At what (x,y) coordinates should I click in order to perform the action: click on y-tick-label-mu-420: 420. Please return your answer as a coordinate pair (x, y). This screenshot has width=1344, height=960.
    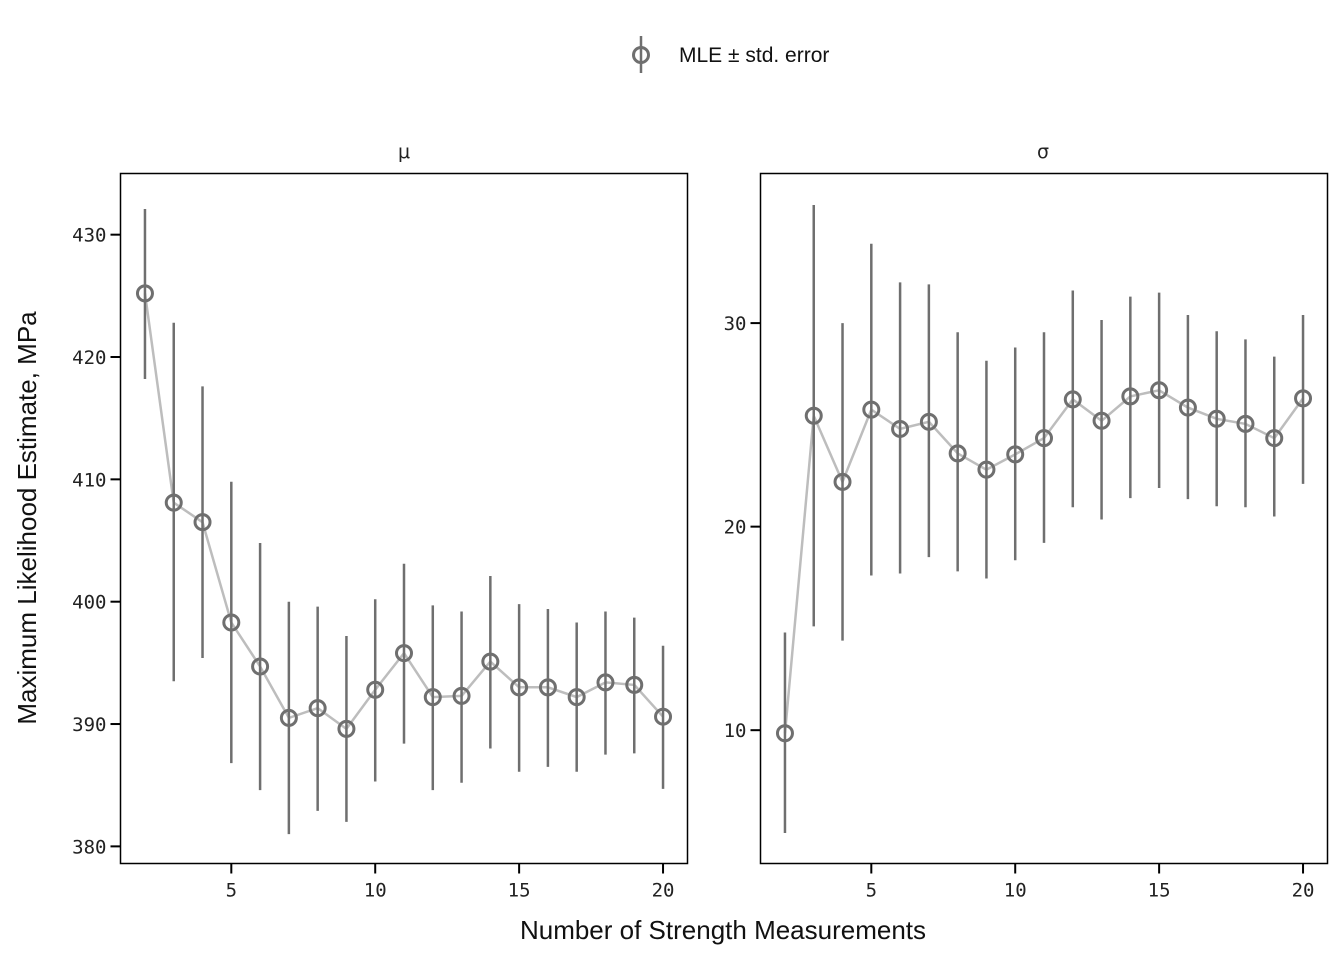
    Looking at the image, I should click on (89, 358).